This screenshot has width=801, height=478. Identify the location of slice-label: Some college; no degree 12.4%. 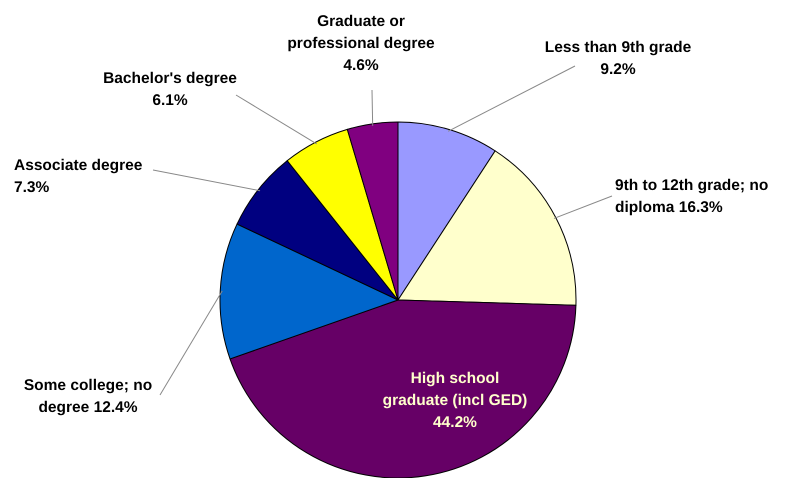
(88, 396).